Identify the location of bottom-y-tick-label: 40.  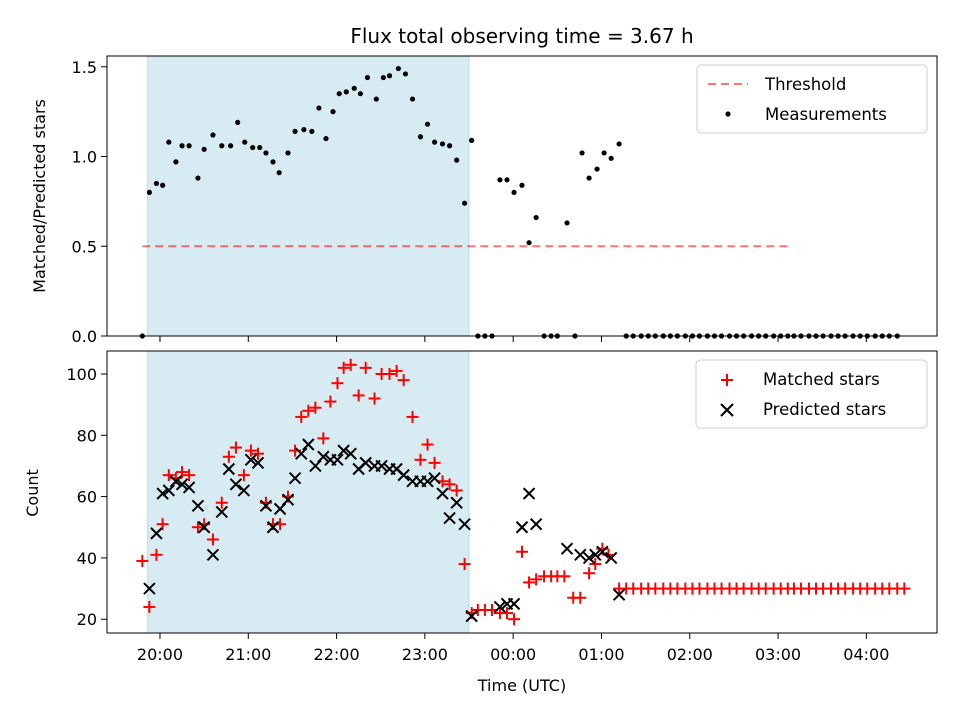
(87, 558).